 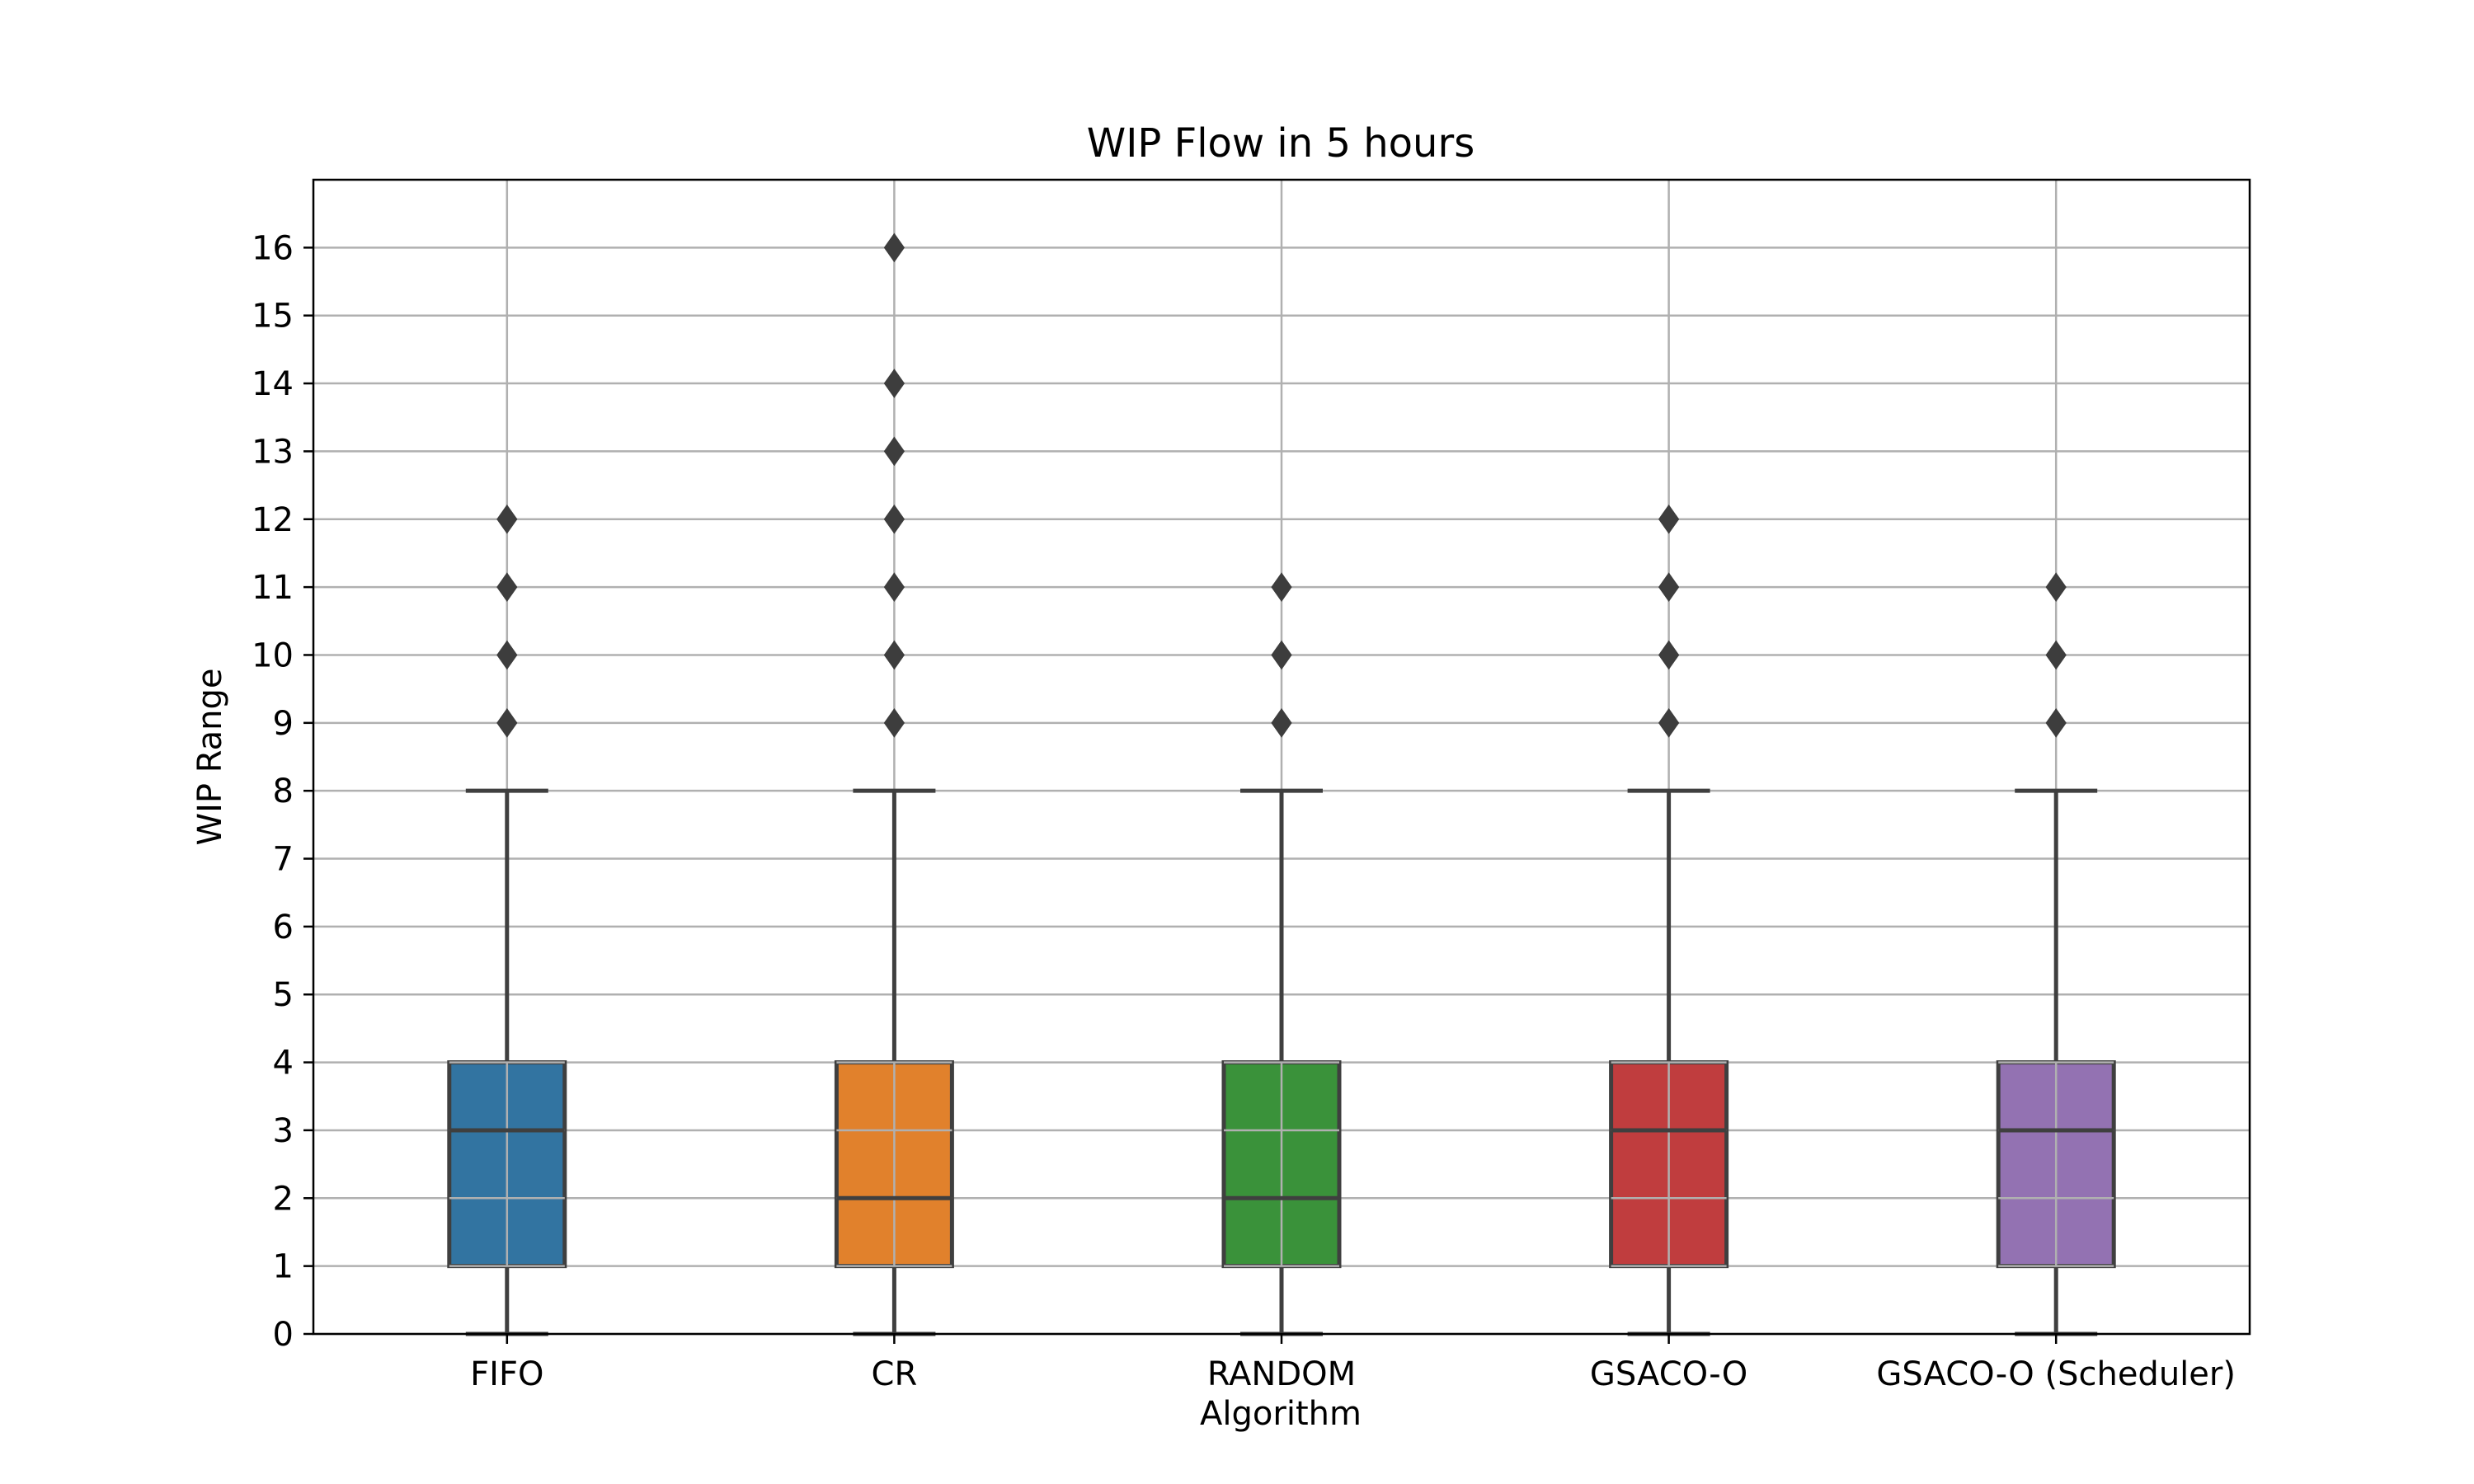 What do you see at coordinates (210, 757) in the screenshot?
I see `y-axis-label: WIP Range` at bounding box center [210, 757].